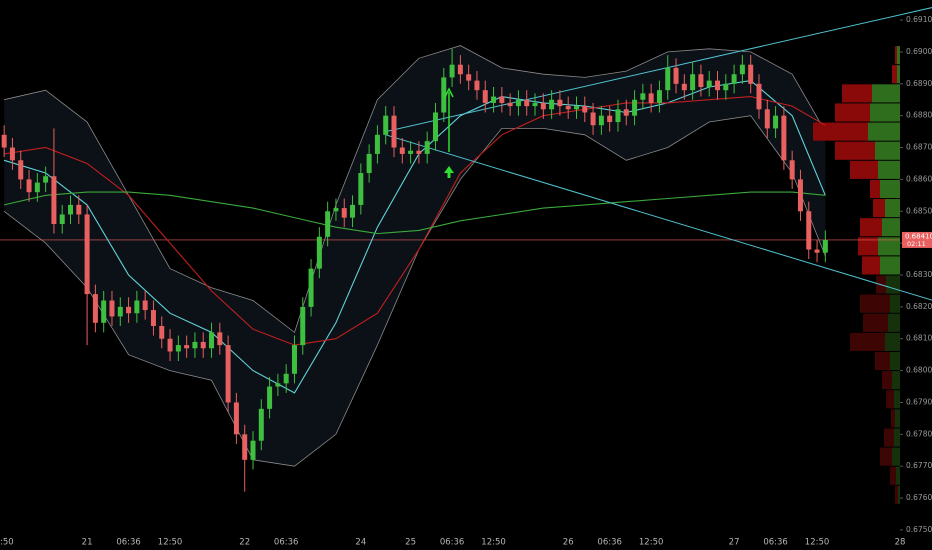 This screenshot has width=932, height=550. Describe the element at coordinates (900, 543) in the screenshot. I see `x-tick-label: 28` at that location.